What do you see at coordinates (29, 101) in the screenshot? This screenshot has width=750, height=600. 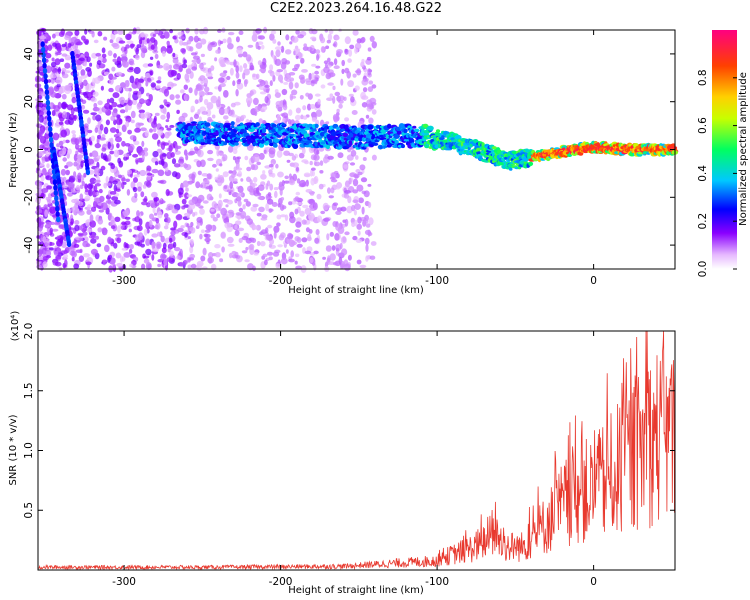 I see `y-tick-label: 20` at bounding box center [29, 101].